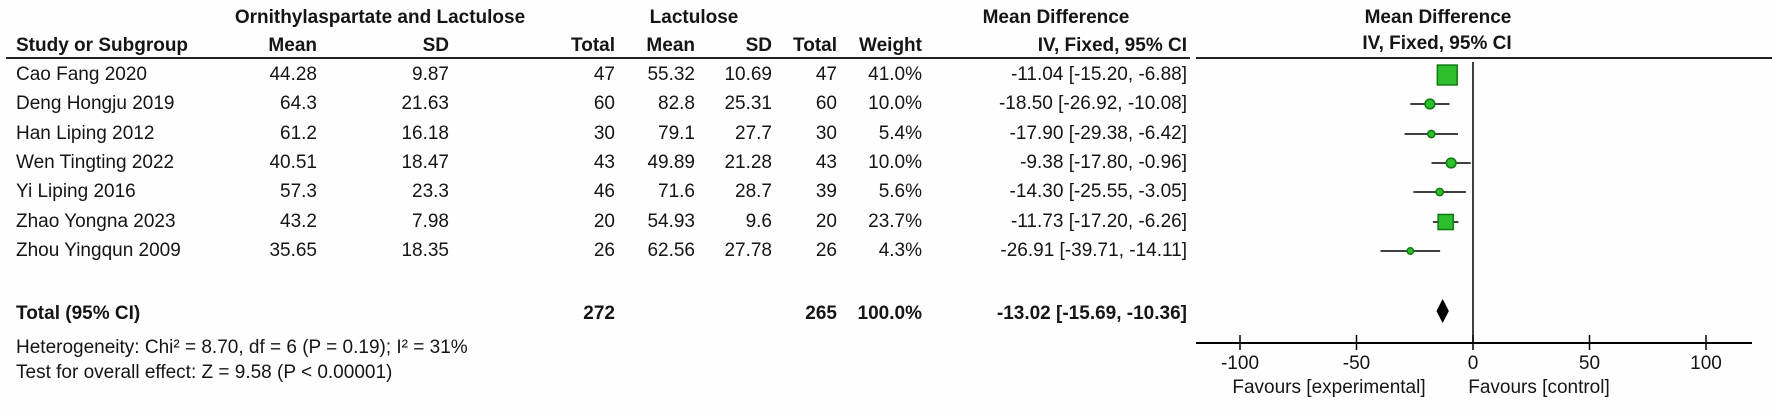 The width and height of the screenshot is (1772, 417). What do you see at coordinates (293, 250) in the screenshot?
I see `cell-mean1: 35.65` at bounding box center [293, 250].